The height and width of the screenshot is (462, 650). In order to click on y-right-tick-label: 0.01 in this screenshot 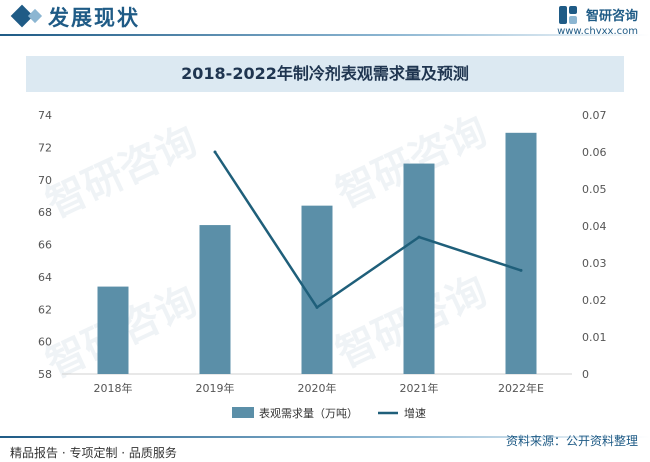, I will do `click(594, 337)`.